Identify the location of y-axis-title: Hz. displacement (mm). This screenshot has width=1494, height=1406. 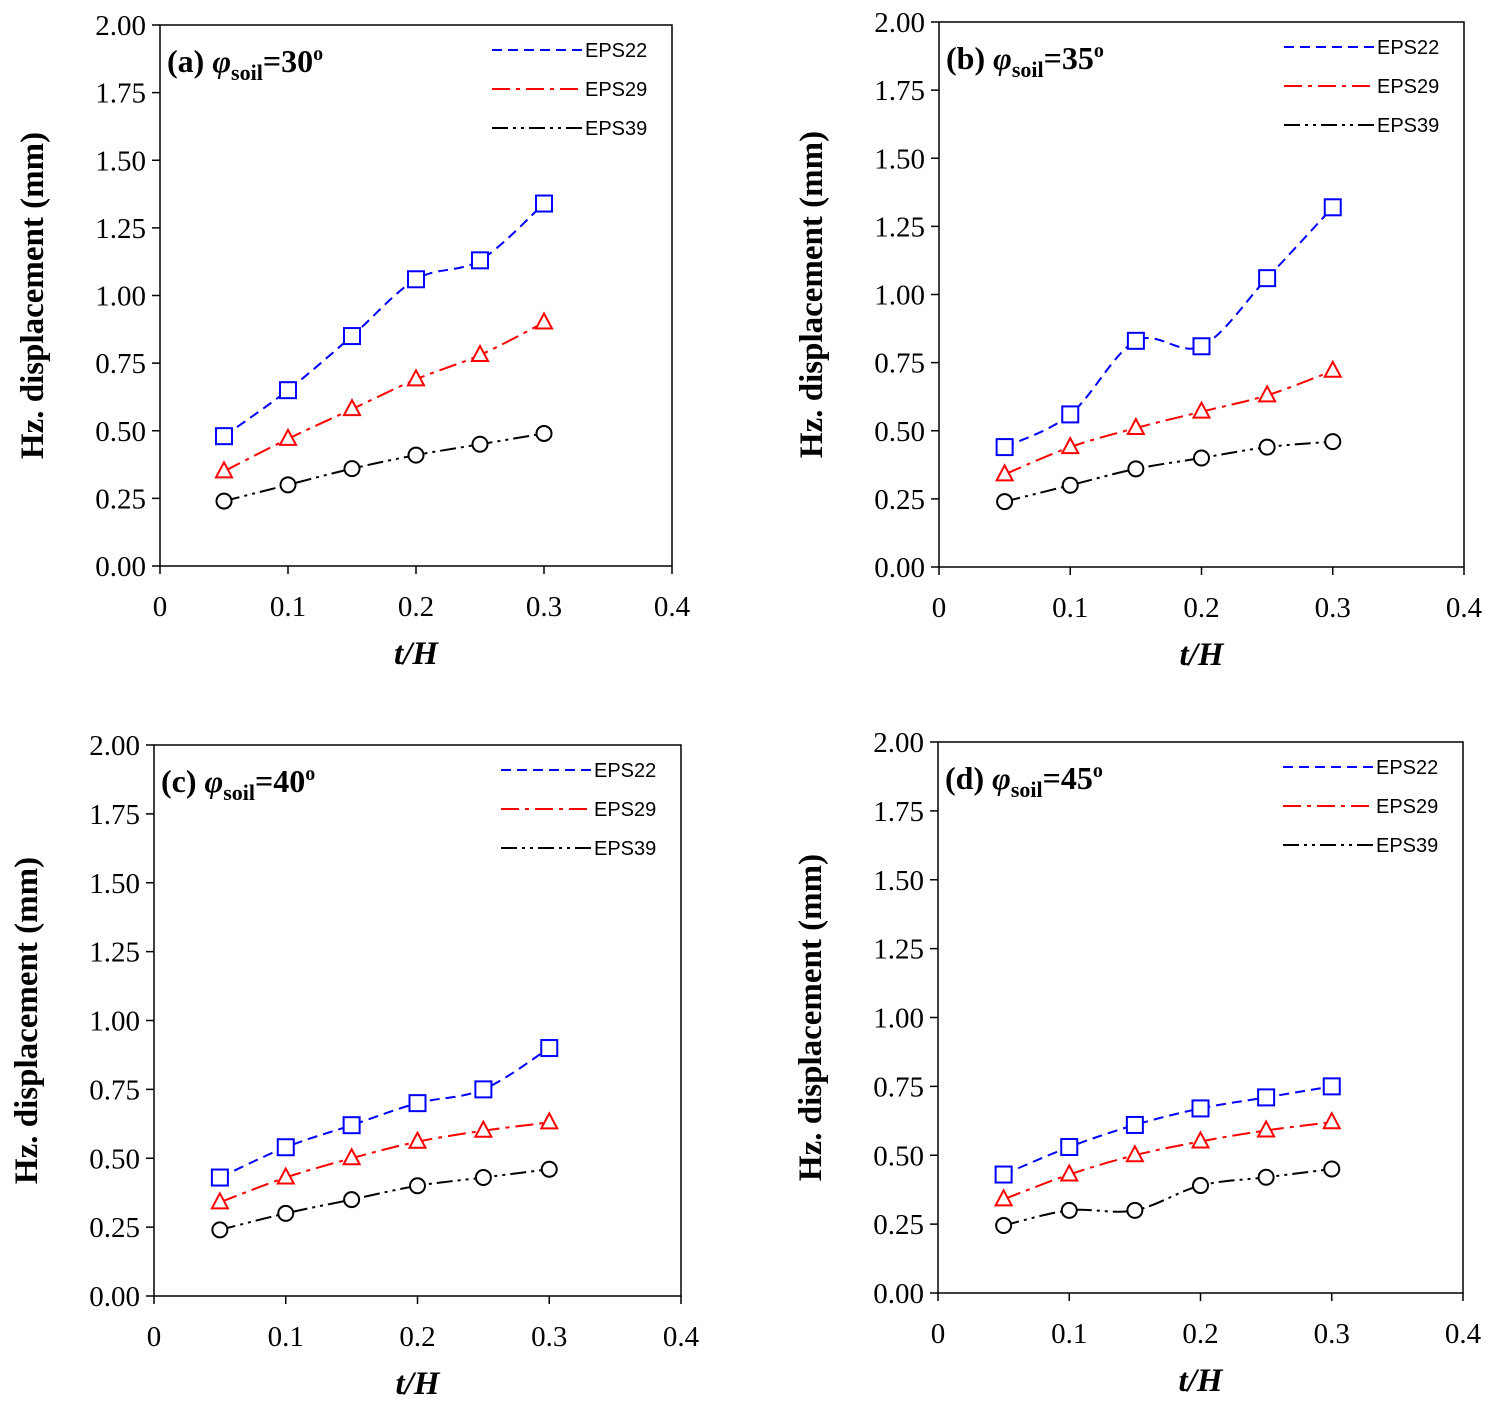
(33, 295).